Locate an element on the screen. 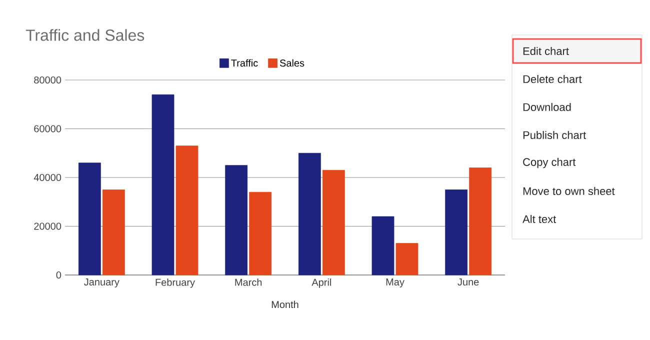 This screenshot has height=340, width=650. x-tick-label: April is located at coordinates (321, 283).